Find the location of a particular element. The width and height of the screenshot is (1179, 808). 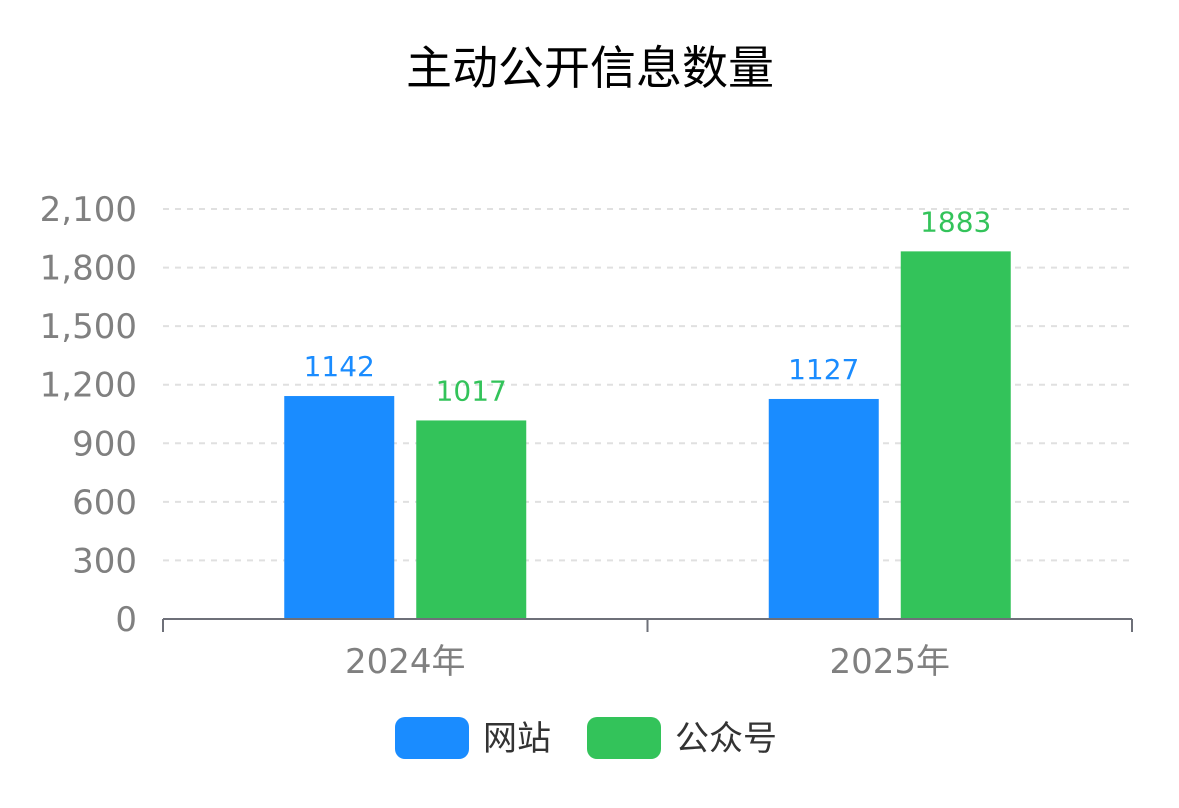

y-tick-label: 1,200 is located at coordinates (88, 386).